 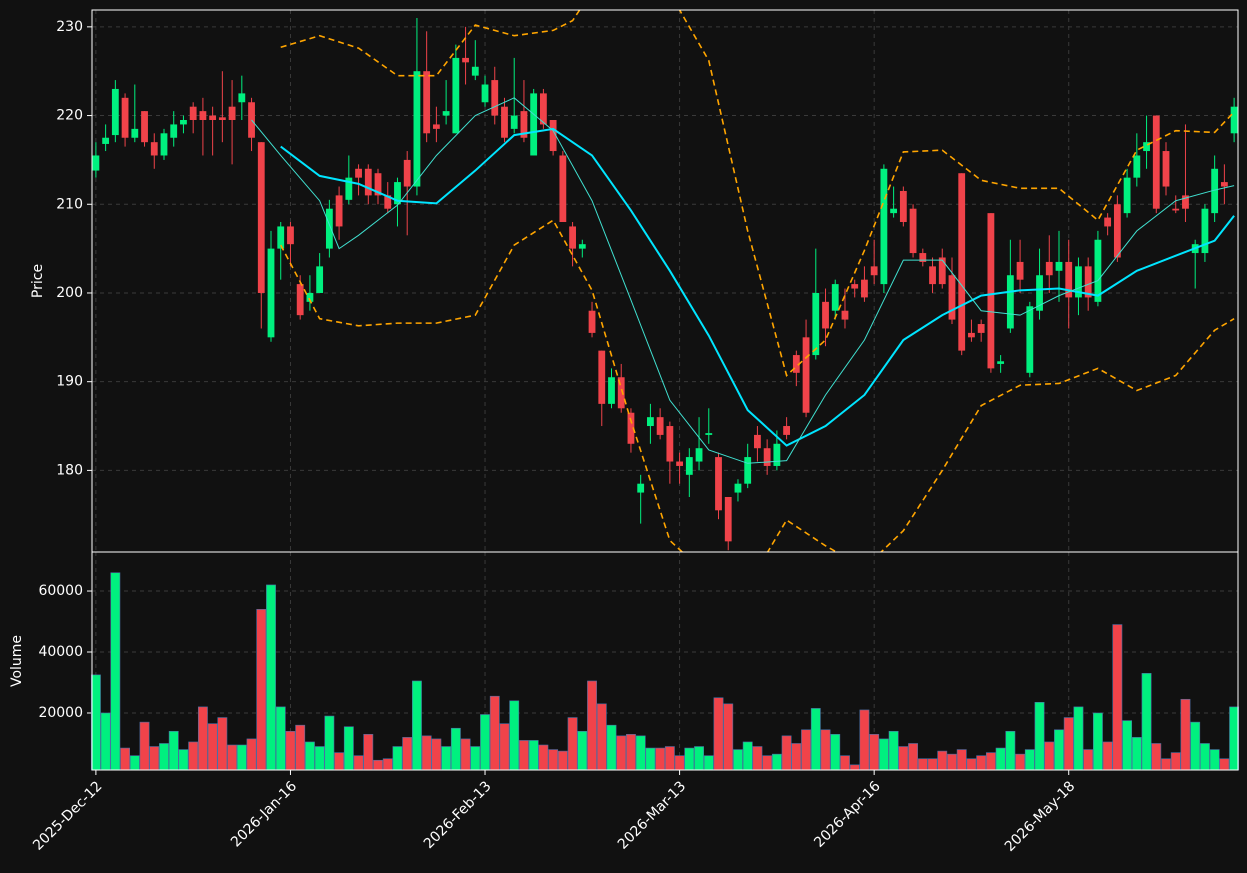 What do you see at coordinates (69, 204) in the screenshot?
I see `y-tick-label: 210` at bounding box center [69, 204].